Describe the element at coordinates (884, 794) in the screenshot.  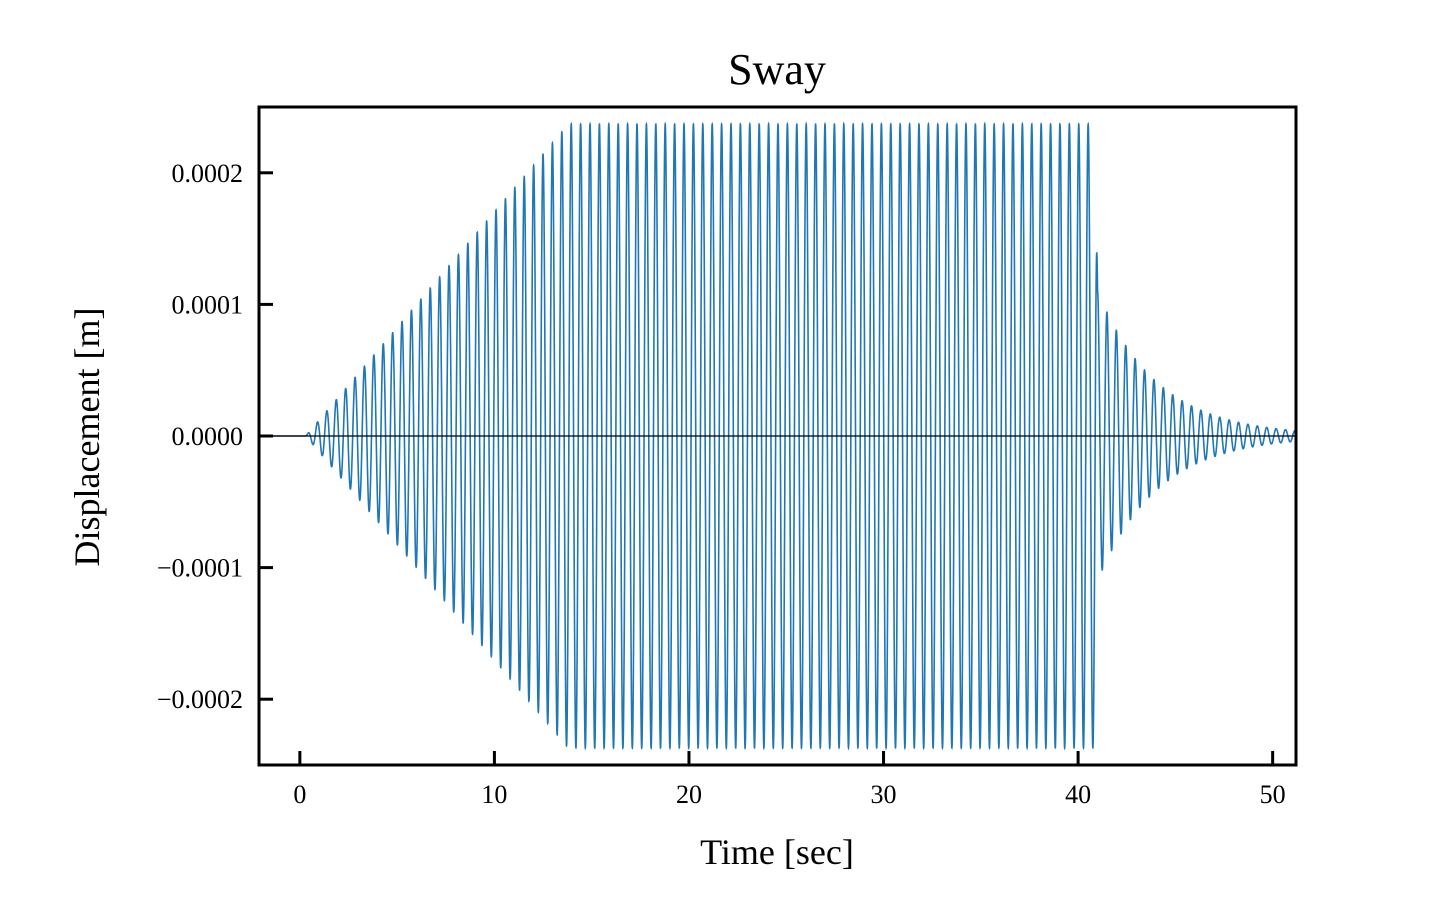
I see `x-tick-label: 30` at that location.